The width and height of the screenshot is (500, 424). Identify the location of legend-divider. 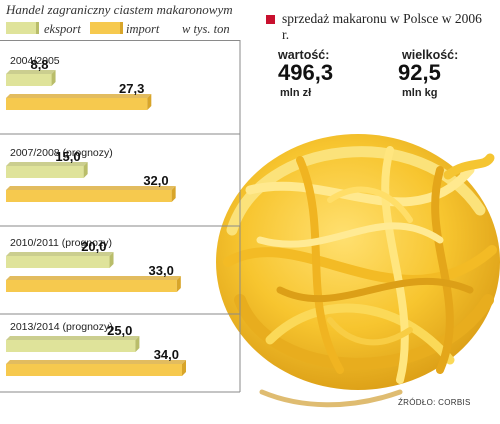
(120, 40).